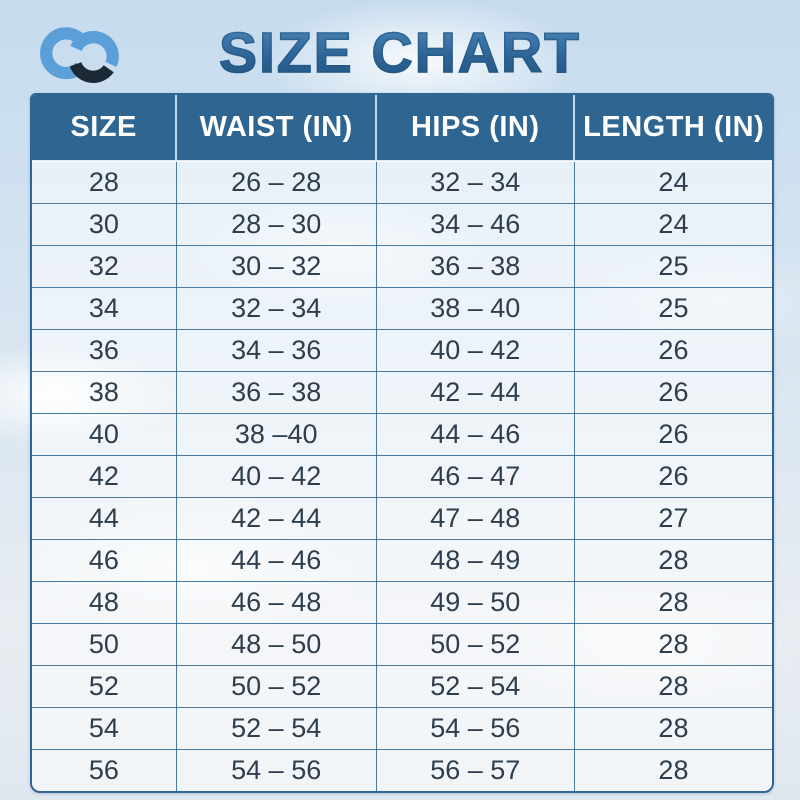  What do you see at coordinates (104, 266) in the screenshot?
I see `table-cell: 32` at bounding box center [104, 266].